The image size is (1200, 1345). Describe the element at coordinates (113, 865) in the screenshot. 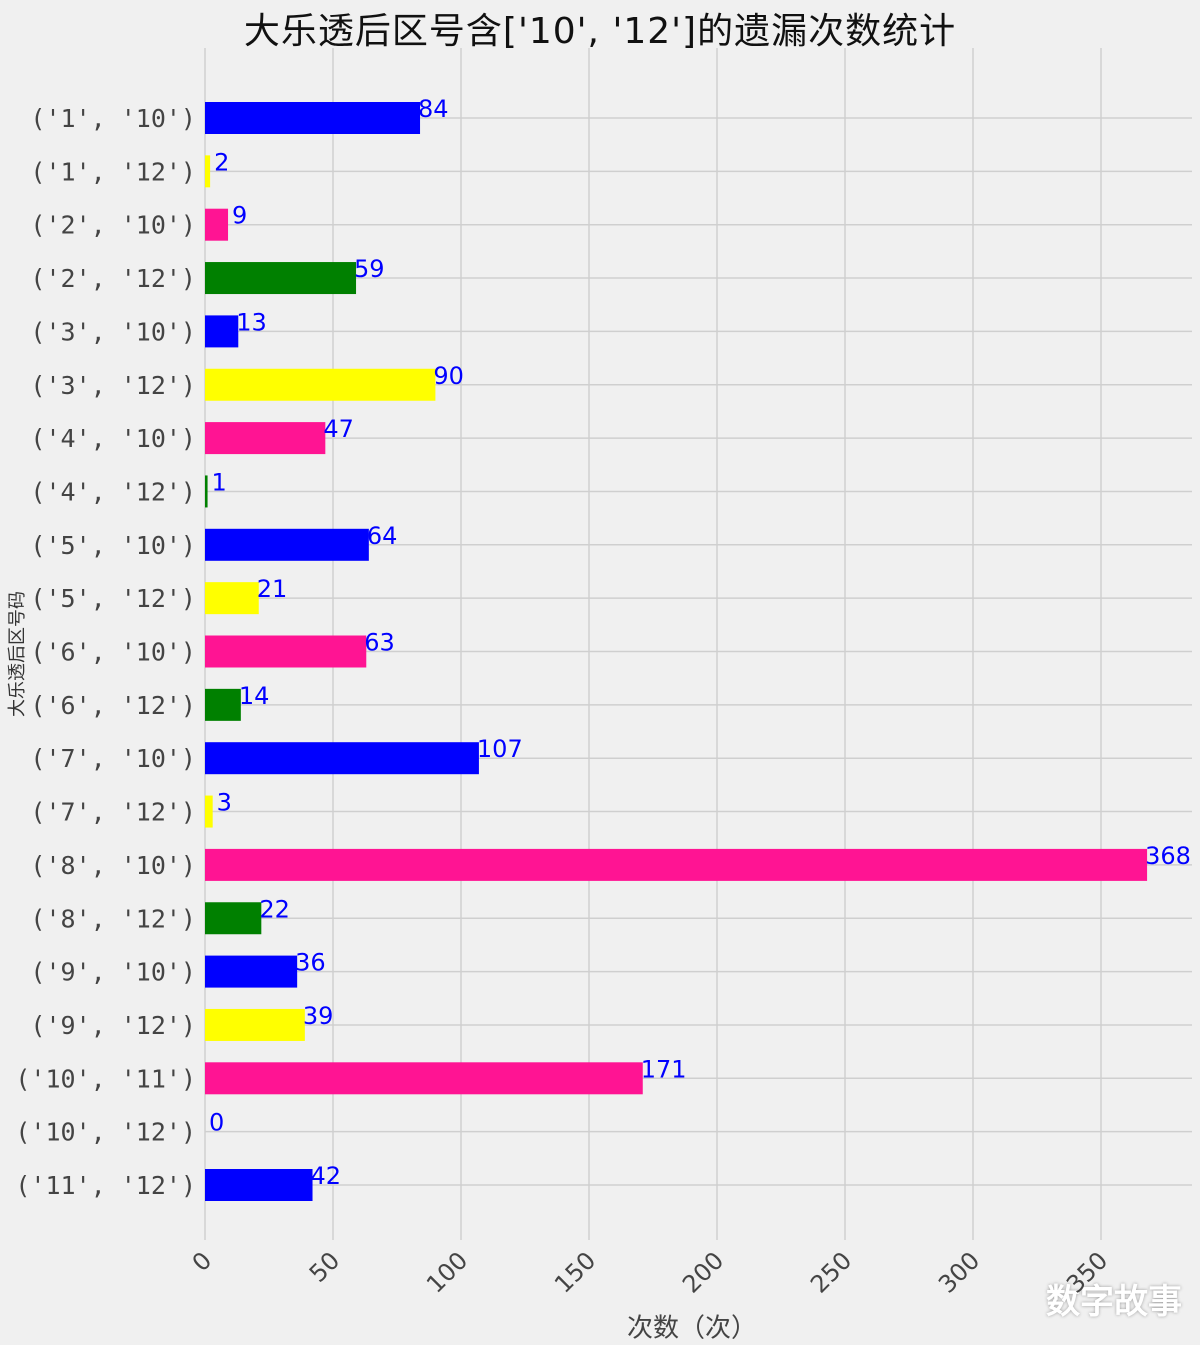

I see `y-tick-label: ('8', '10')` at that location.